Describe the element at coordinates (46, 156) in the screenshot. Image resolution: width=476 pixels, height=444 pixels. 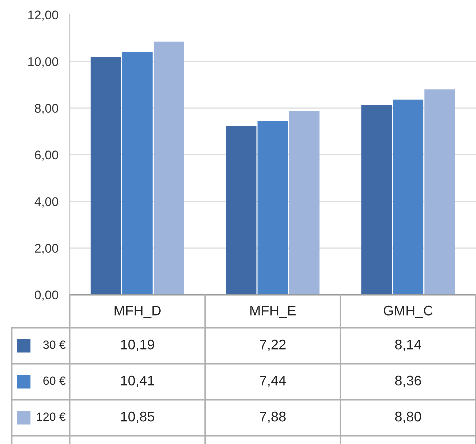
I see `y-tick-label: 6,00` at that location.